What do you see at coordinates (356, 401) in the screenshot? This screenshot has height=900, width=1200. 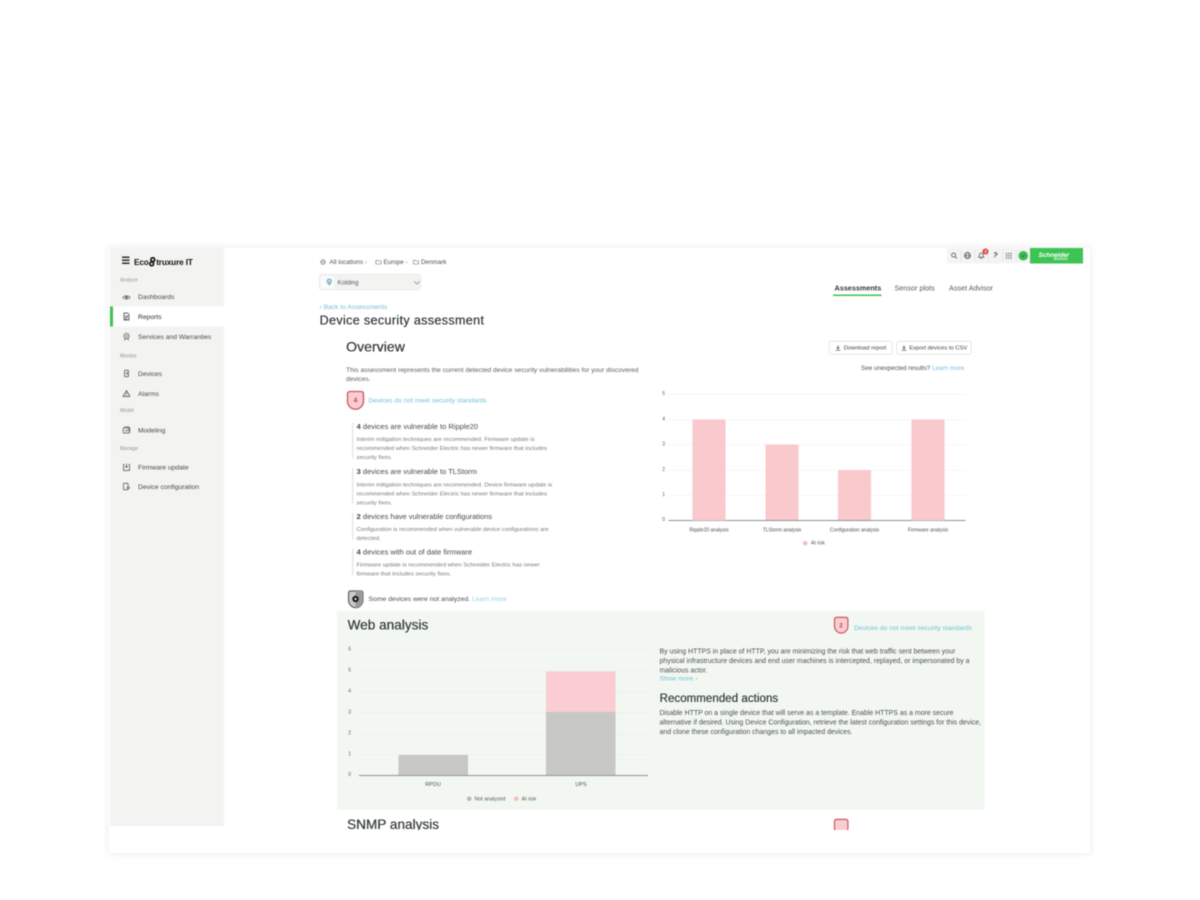 I see `svg-text: 4` at bounding box center [356, 401].